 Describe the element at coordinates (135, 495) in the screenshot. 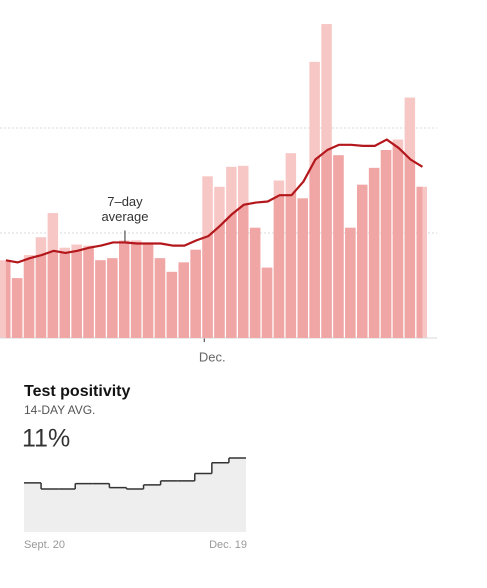

I see `area` at that location.